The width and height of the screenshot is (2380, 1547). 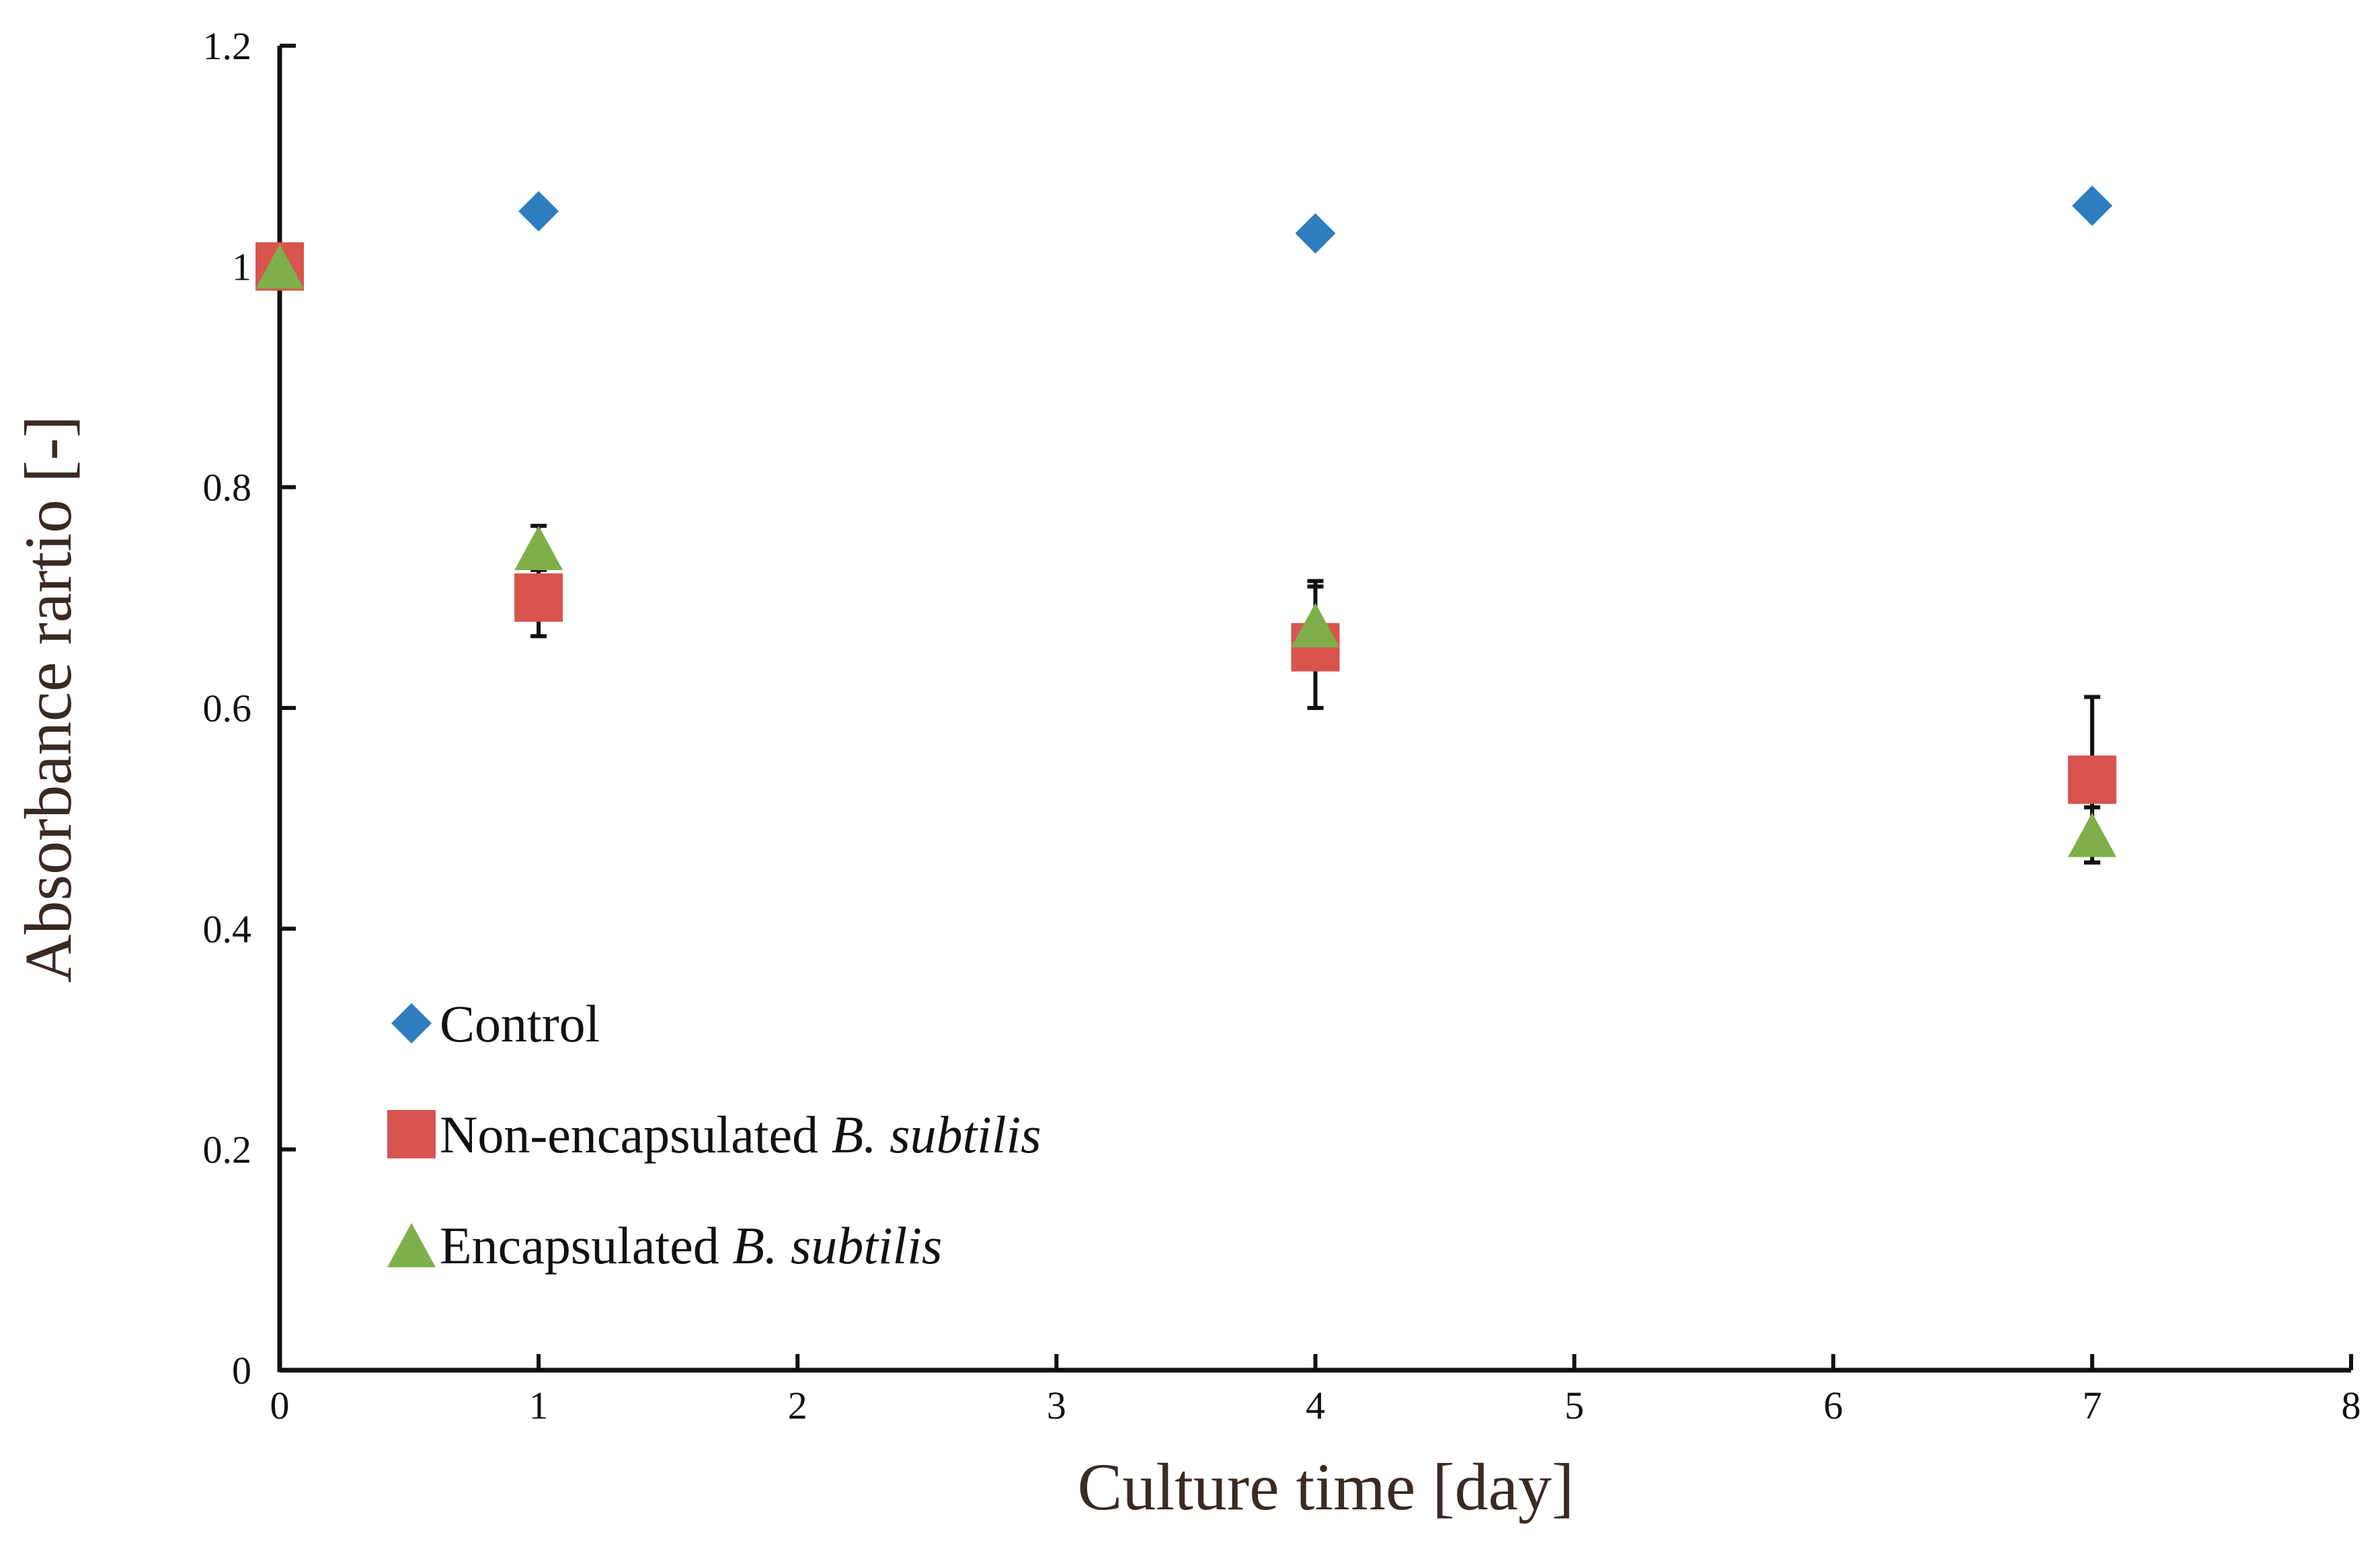 What do you see at coordinates (412, 1134) in the screenshot?
I see `legend-marker-square` at bounding box center [412, 1134].